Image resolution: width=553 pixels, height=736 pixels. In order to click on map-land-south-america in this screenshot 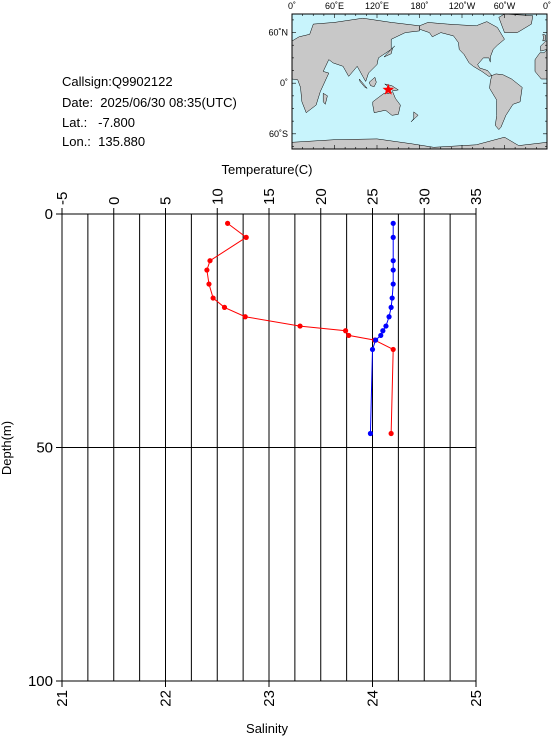, I will do `click(506, 101)`.